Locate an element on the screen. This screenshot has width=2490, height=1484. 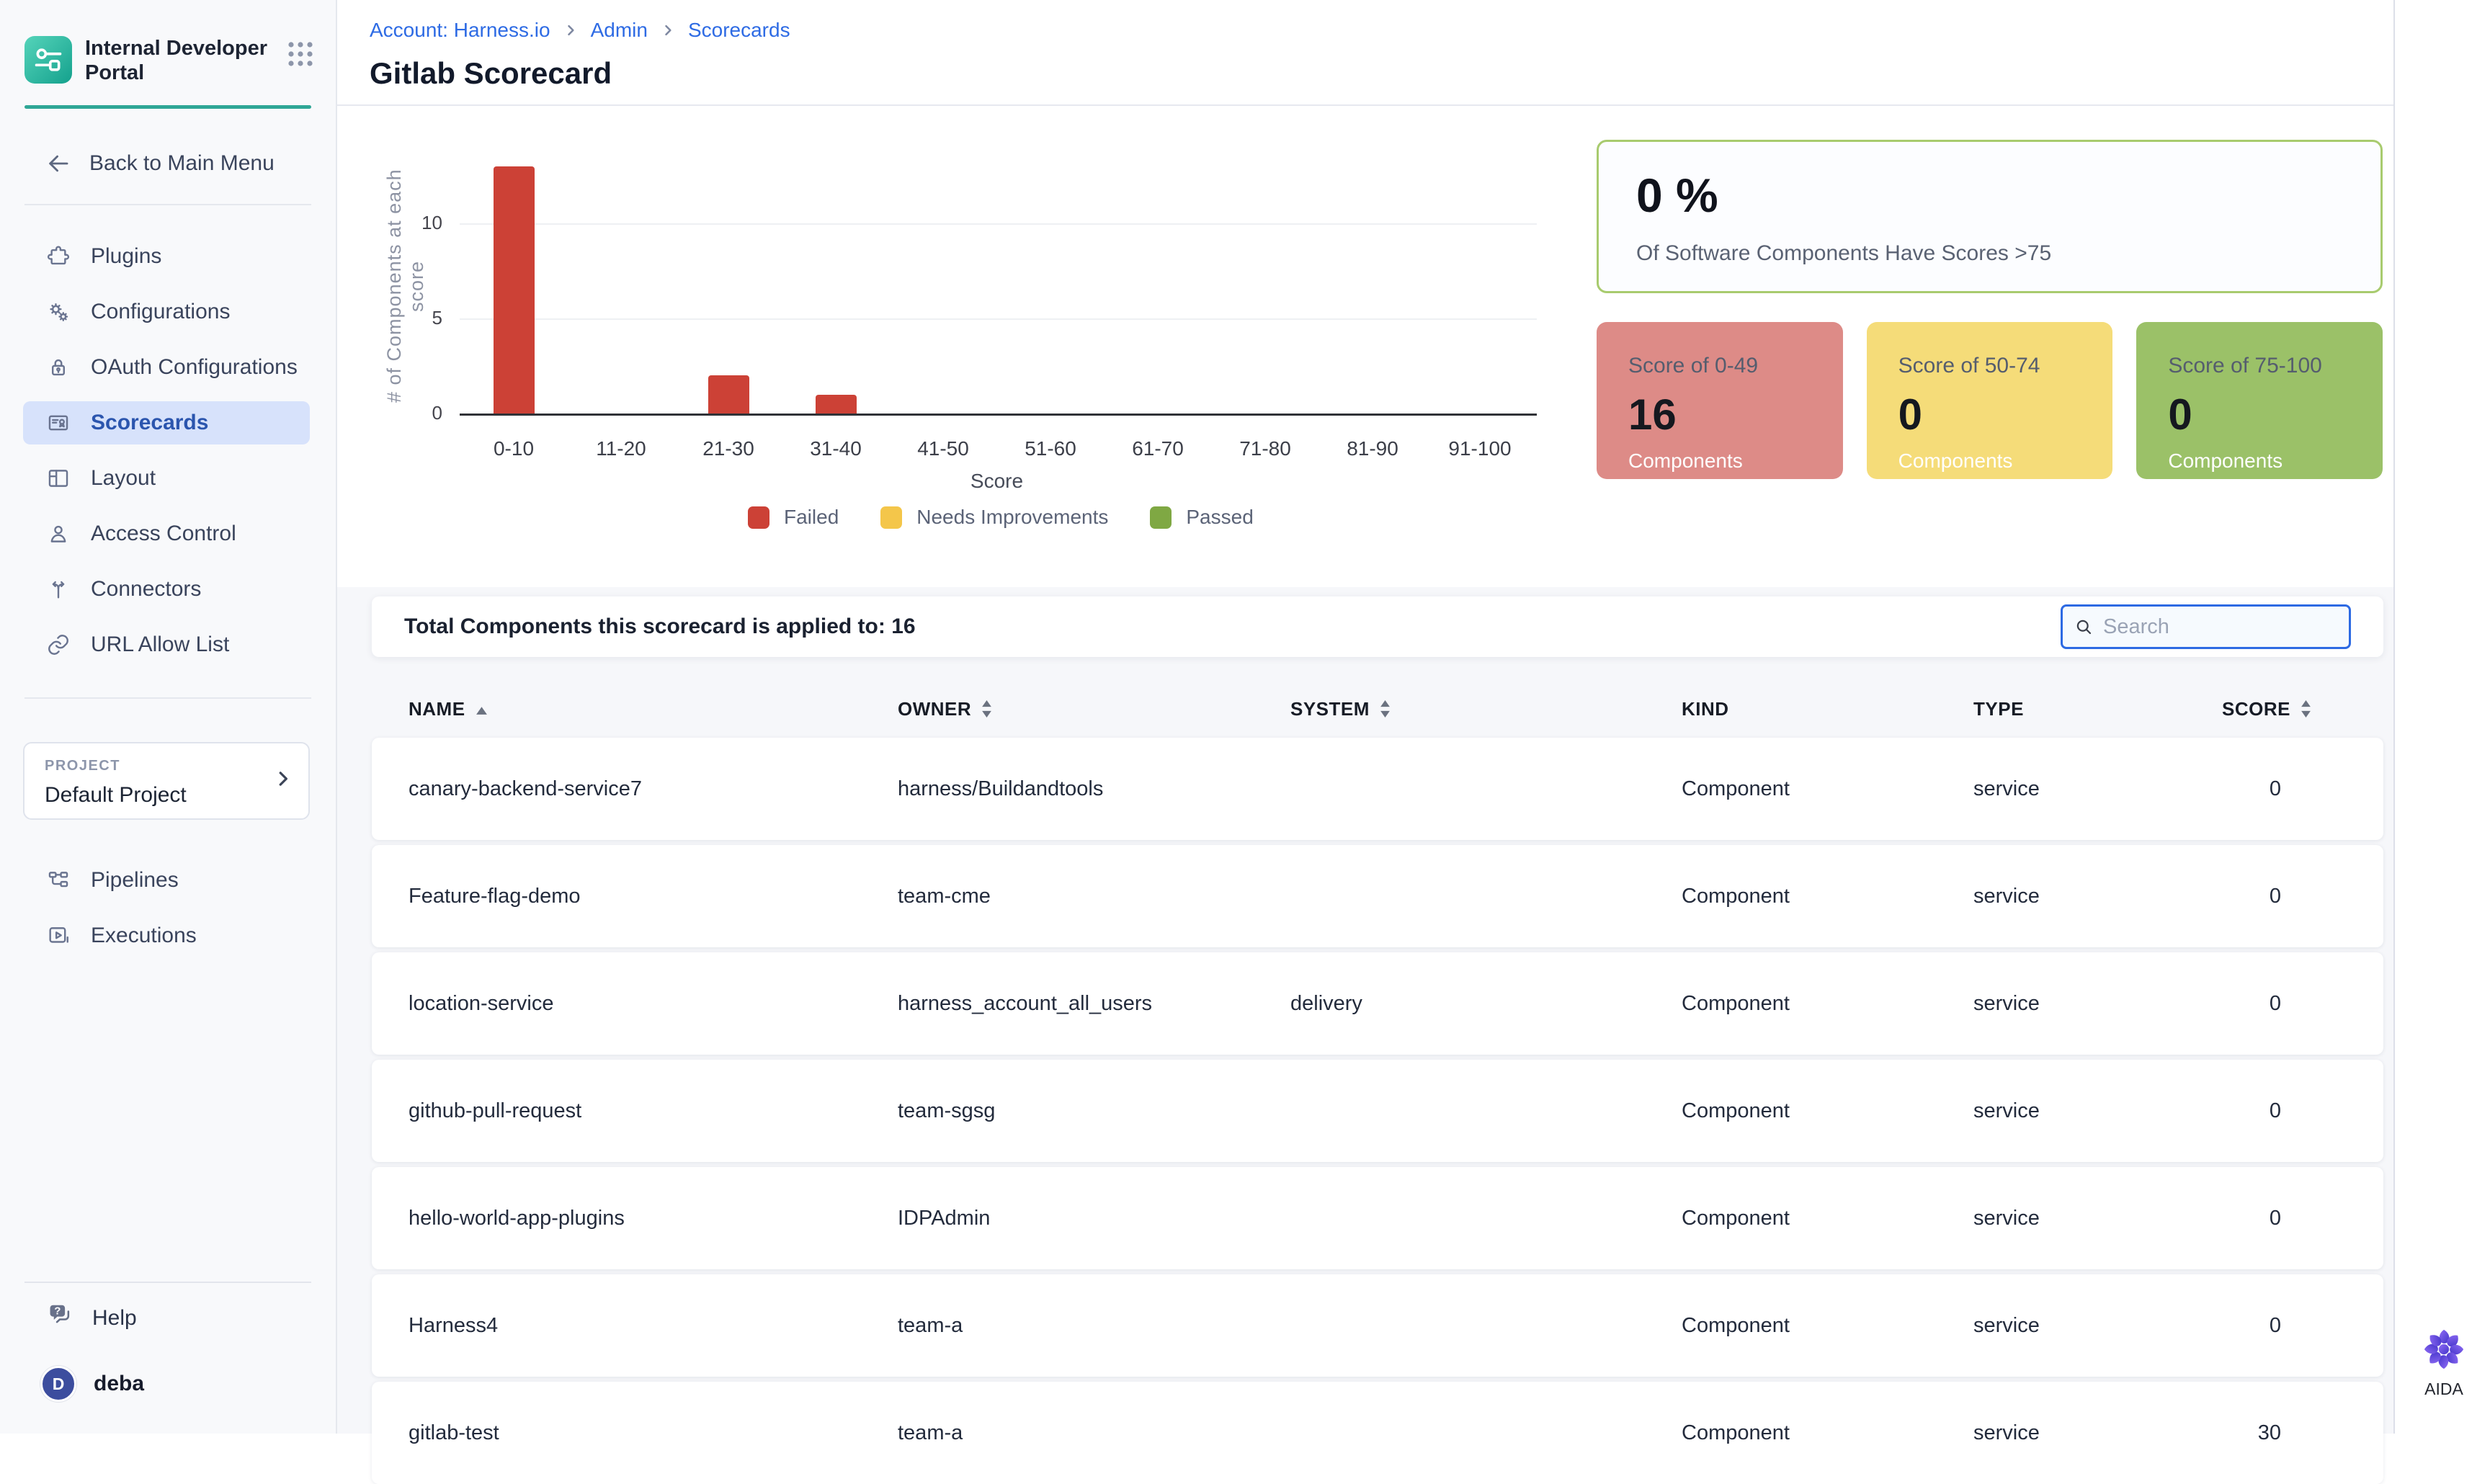
chart-x-tick: 71-80 is located at coordinates (1265, 448).